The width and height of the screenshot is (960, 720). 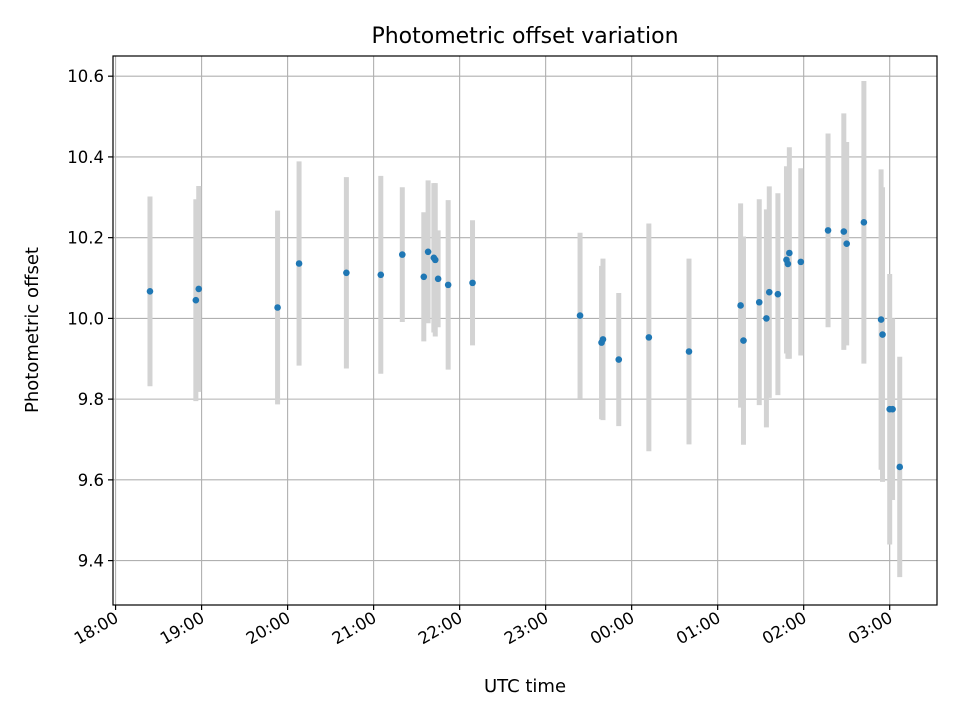 What do you see at coordinates (91, 561) in the screenshot?
I see `y-tick-label: 9.4` at bounding box center [91, 561].